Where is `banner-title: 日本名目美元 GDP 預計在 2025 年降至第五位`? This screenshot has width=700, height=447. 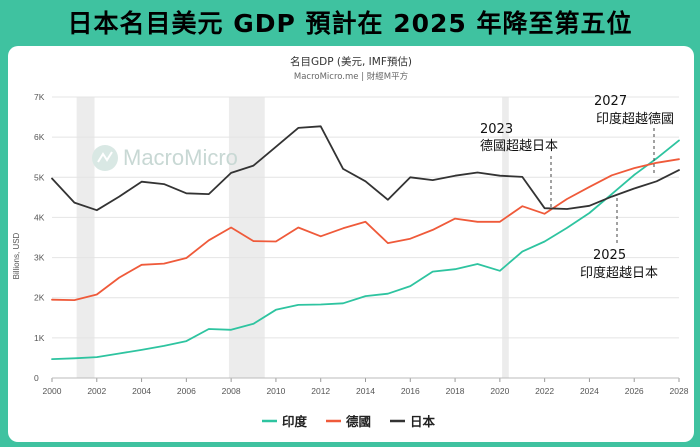
banner-title: 日本名目美元 GDP 預計在 2025 年降至第五位 is located at coordinates (350, 23).